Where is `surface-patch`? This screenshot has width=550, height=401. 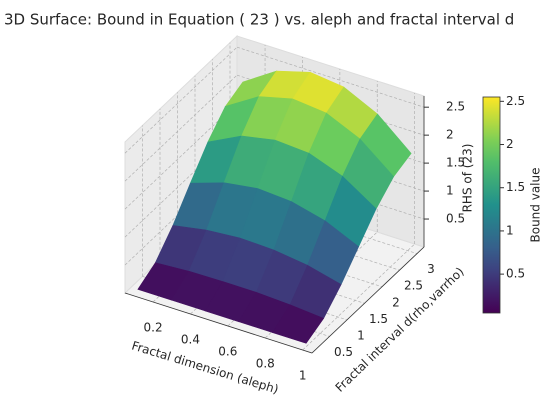
surface-patch is located at coordinates (298, 324).